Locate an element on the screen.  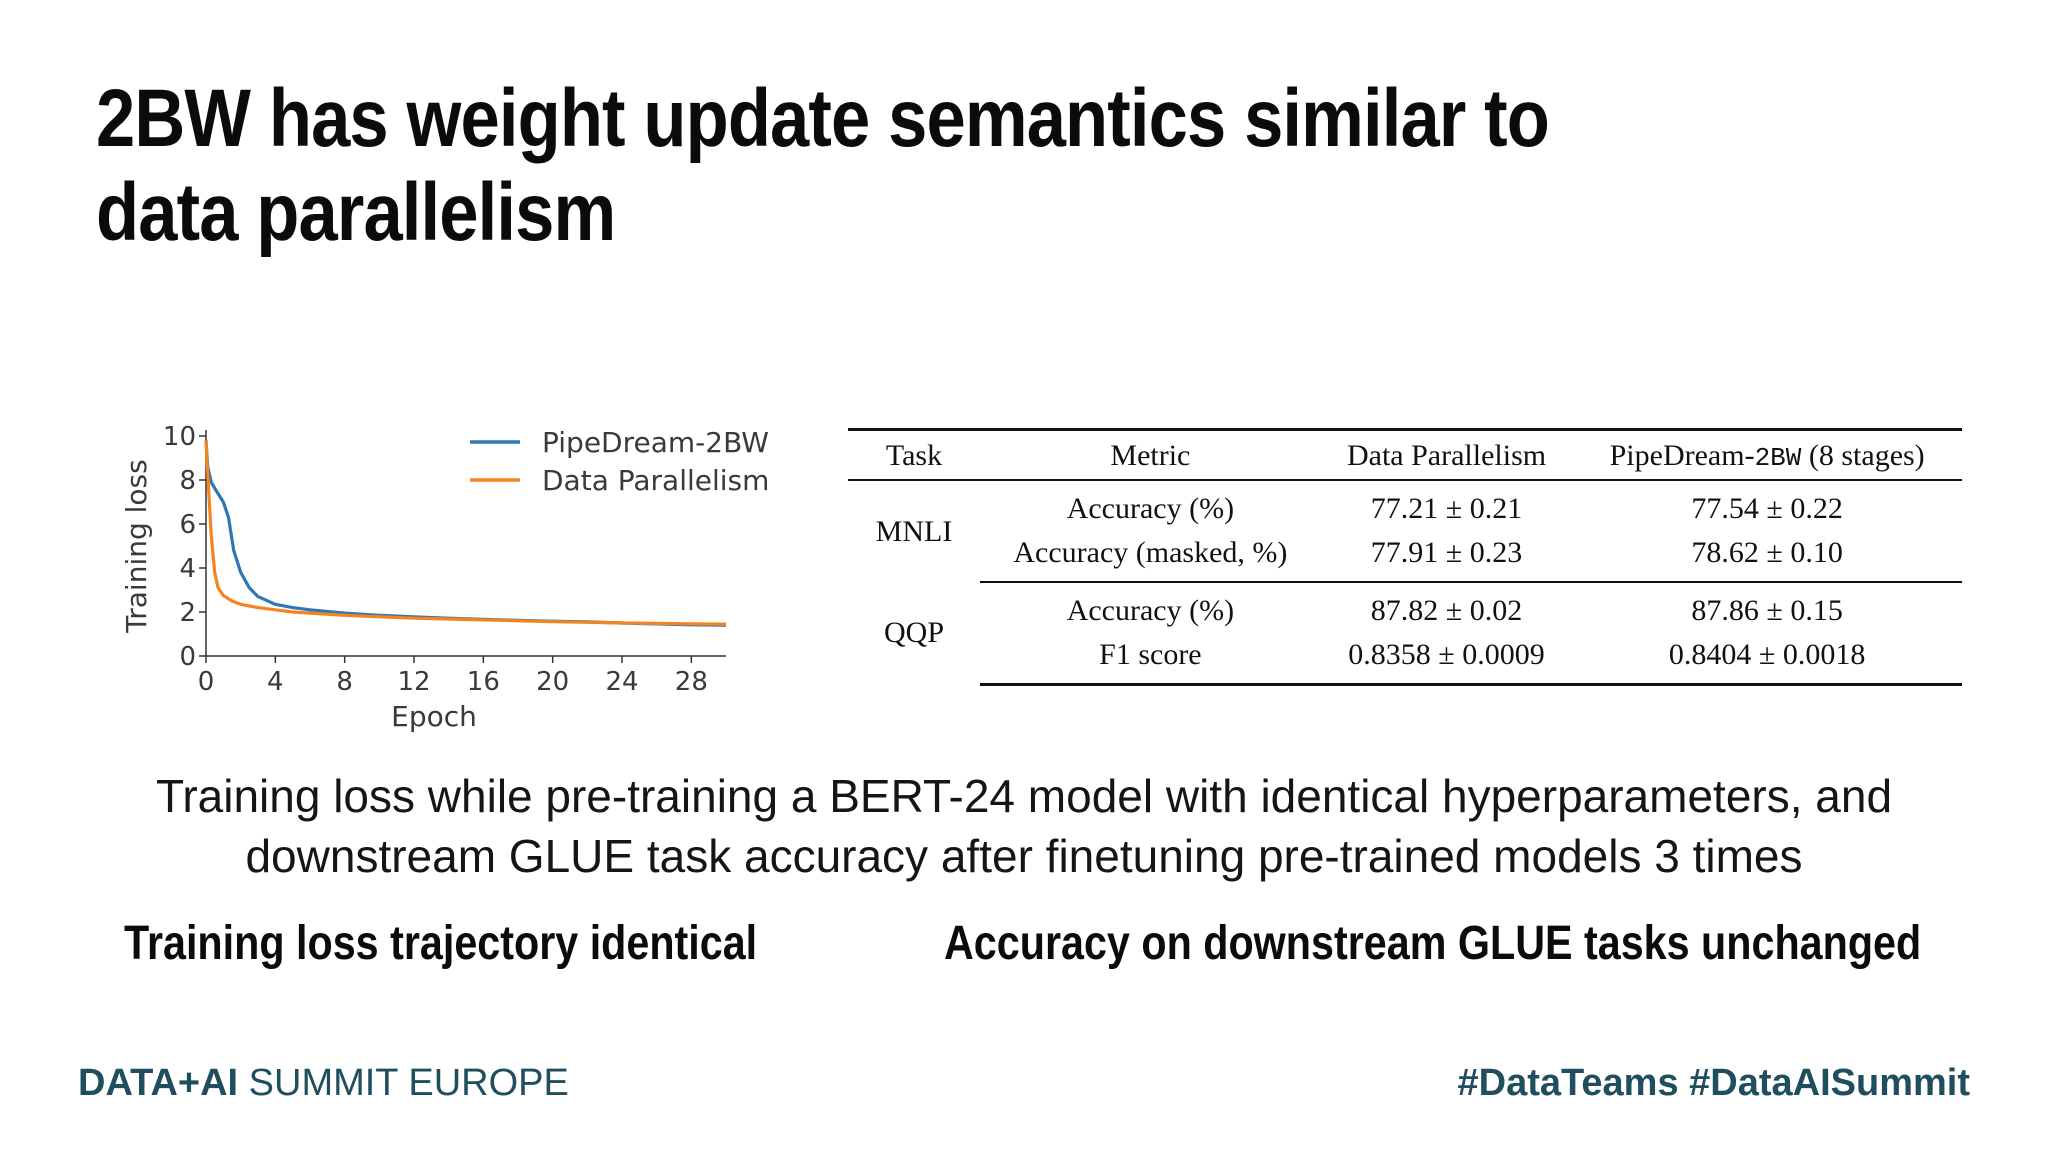
logo-bold-text: DATA+AI is located at coordinates (158, 1083).